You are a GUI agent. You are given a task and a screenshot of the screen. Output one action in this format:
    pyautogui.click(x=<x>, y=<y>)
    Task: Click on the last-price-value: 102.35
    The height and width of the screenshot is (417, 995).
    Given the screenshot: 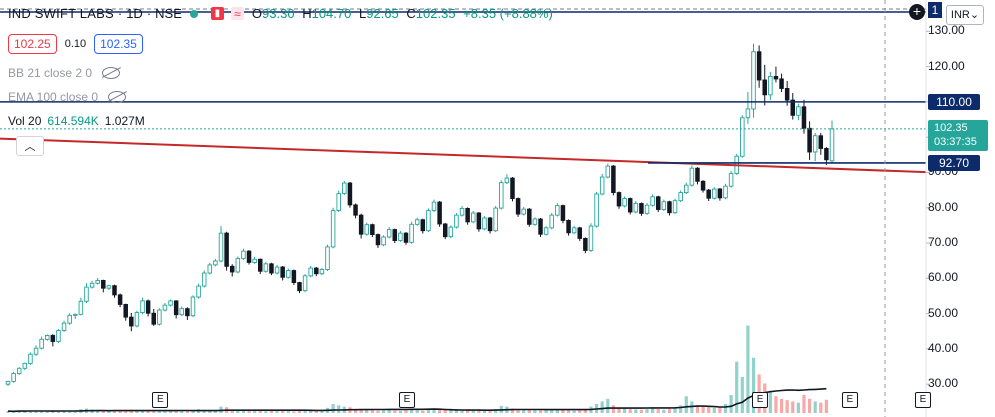 What is the action you would take?
    pyautogui.click(x=951, y=127)
    